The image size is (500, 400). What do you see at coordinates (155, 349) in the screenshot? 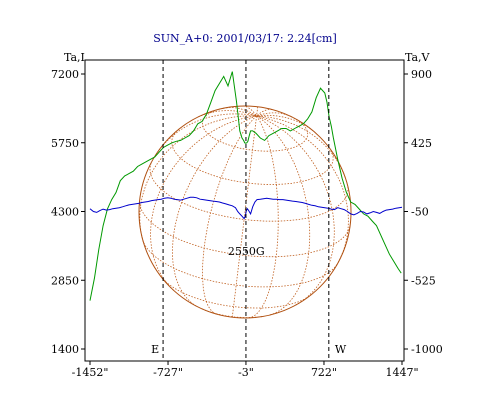
I see `marker-label-E: E` at bounding box center [155, 349].